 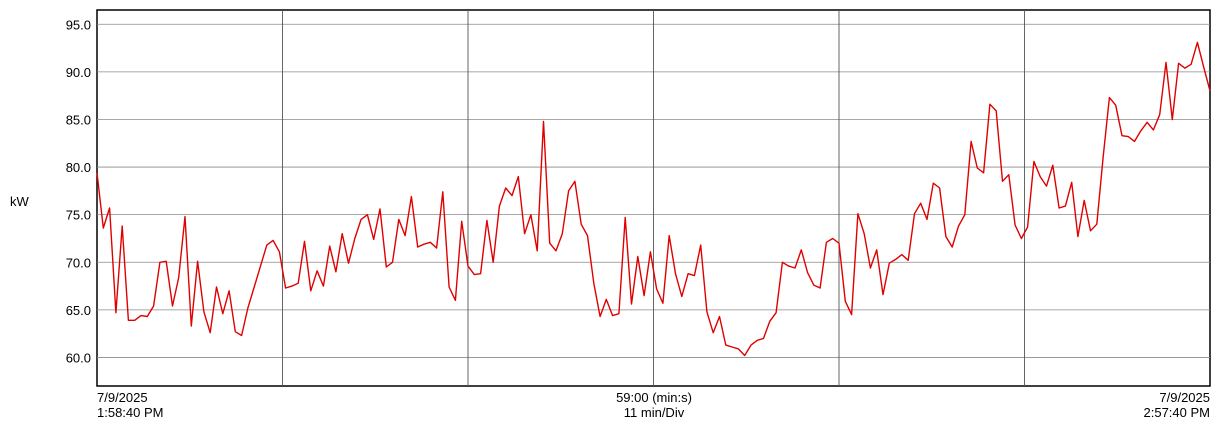 I want to click on x-division-label: 11 min/Div, so click(x=654, y=412).